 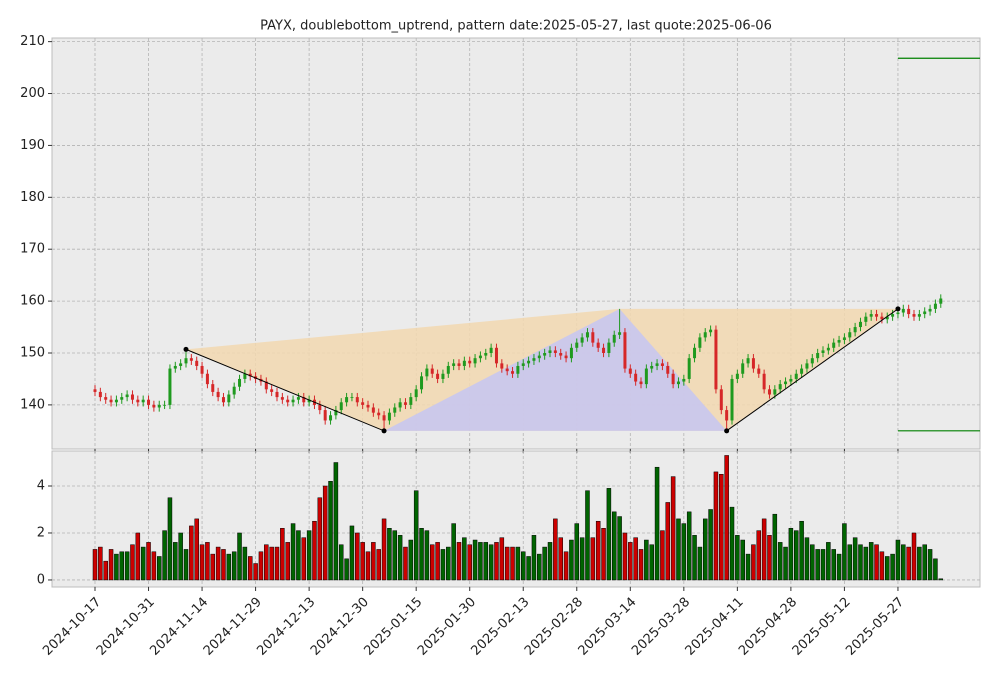 I want to click on y-tick-label: 200, so click(x=32, y=93).